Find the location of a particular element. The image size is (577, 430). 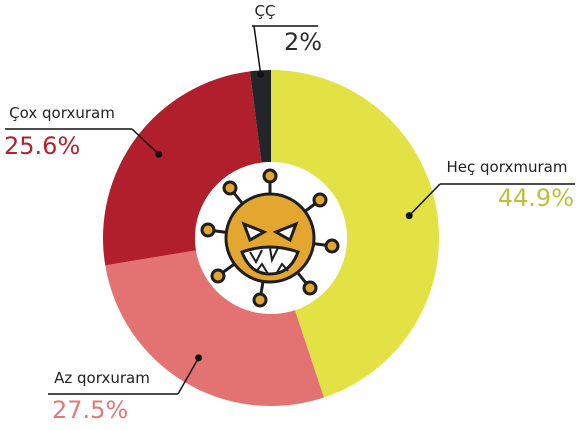

value-label: 2% is located at coordinates (303, 42).